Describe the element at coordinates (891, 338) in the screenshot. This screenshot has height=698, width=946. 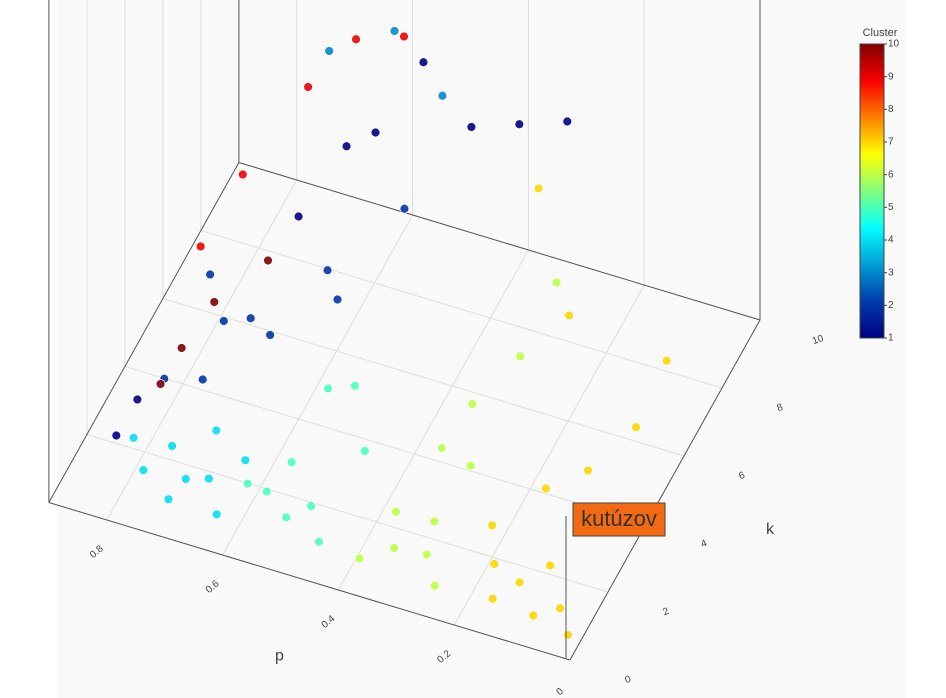
I see `colorbar-tick-label: 1` at that location.